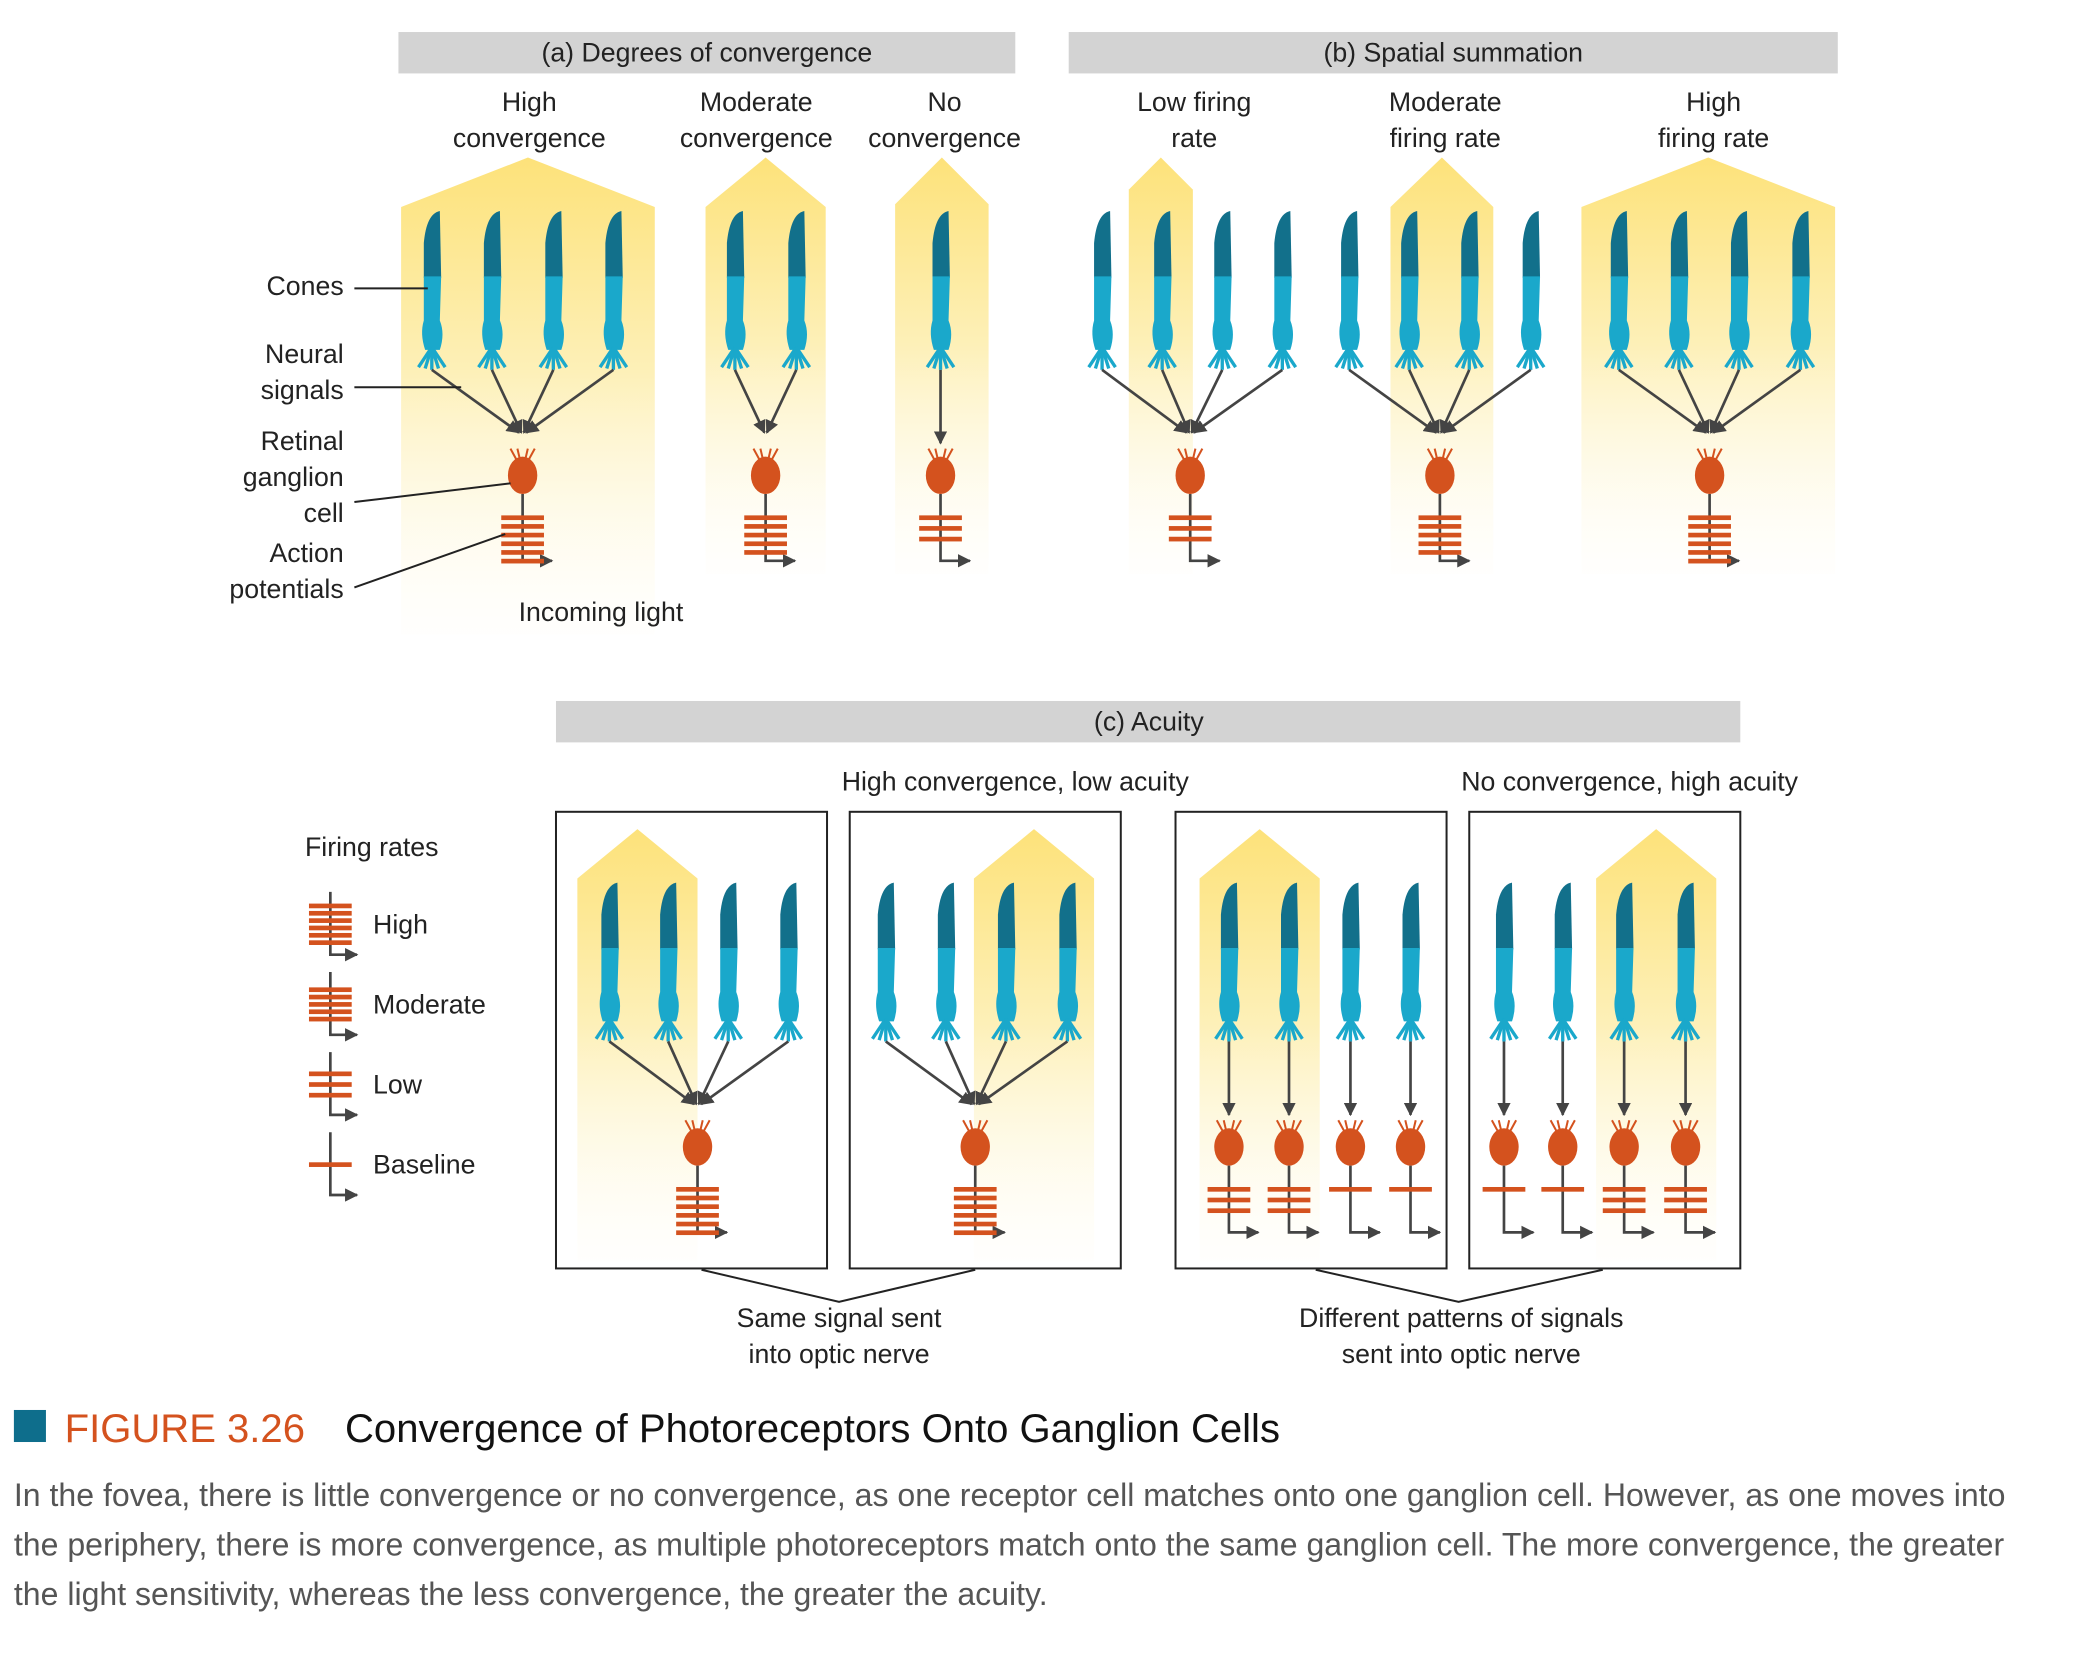  I want to click on label: Action, so click(307, 553).